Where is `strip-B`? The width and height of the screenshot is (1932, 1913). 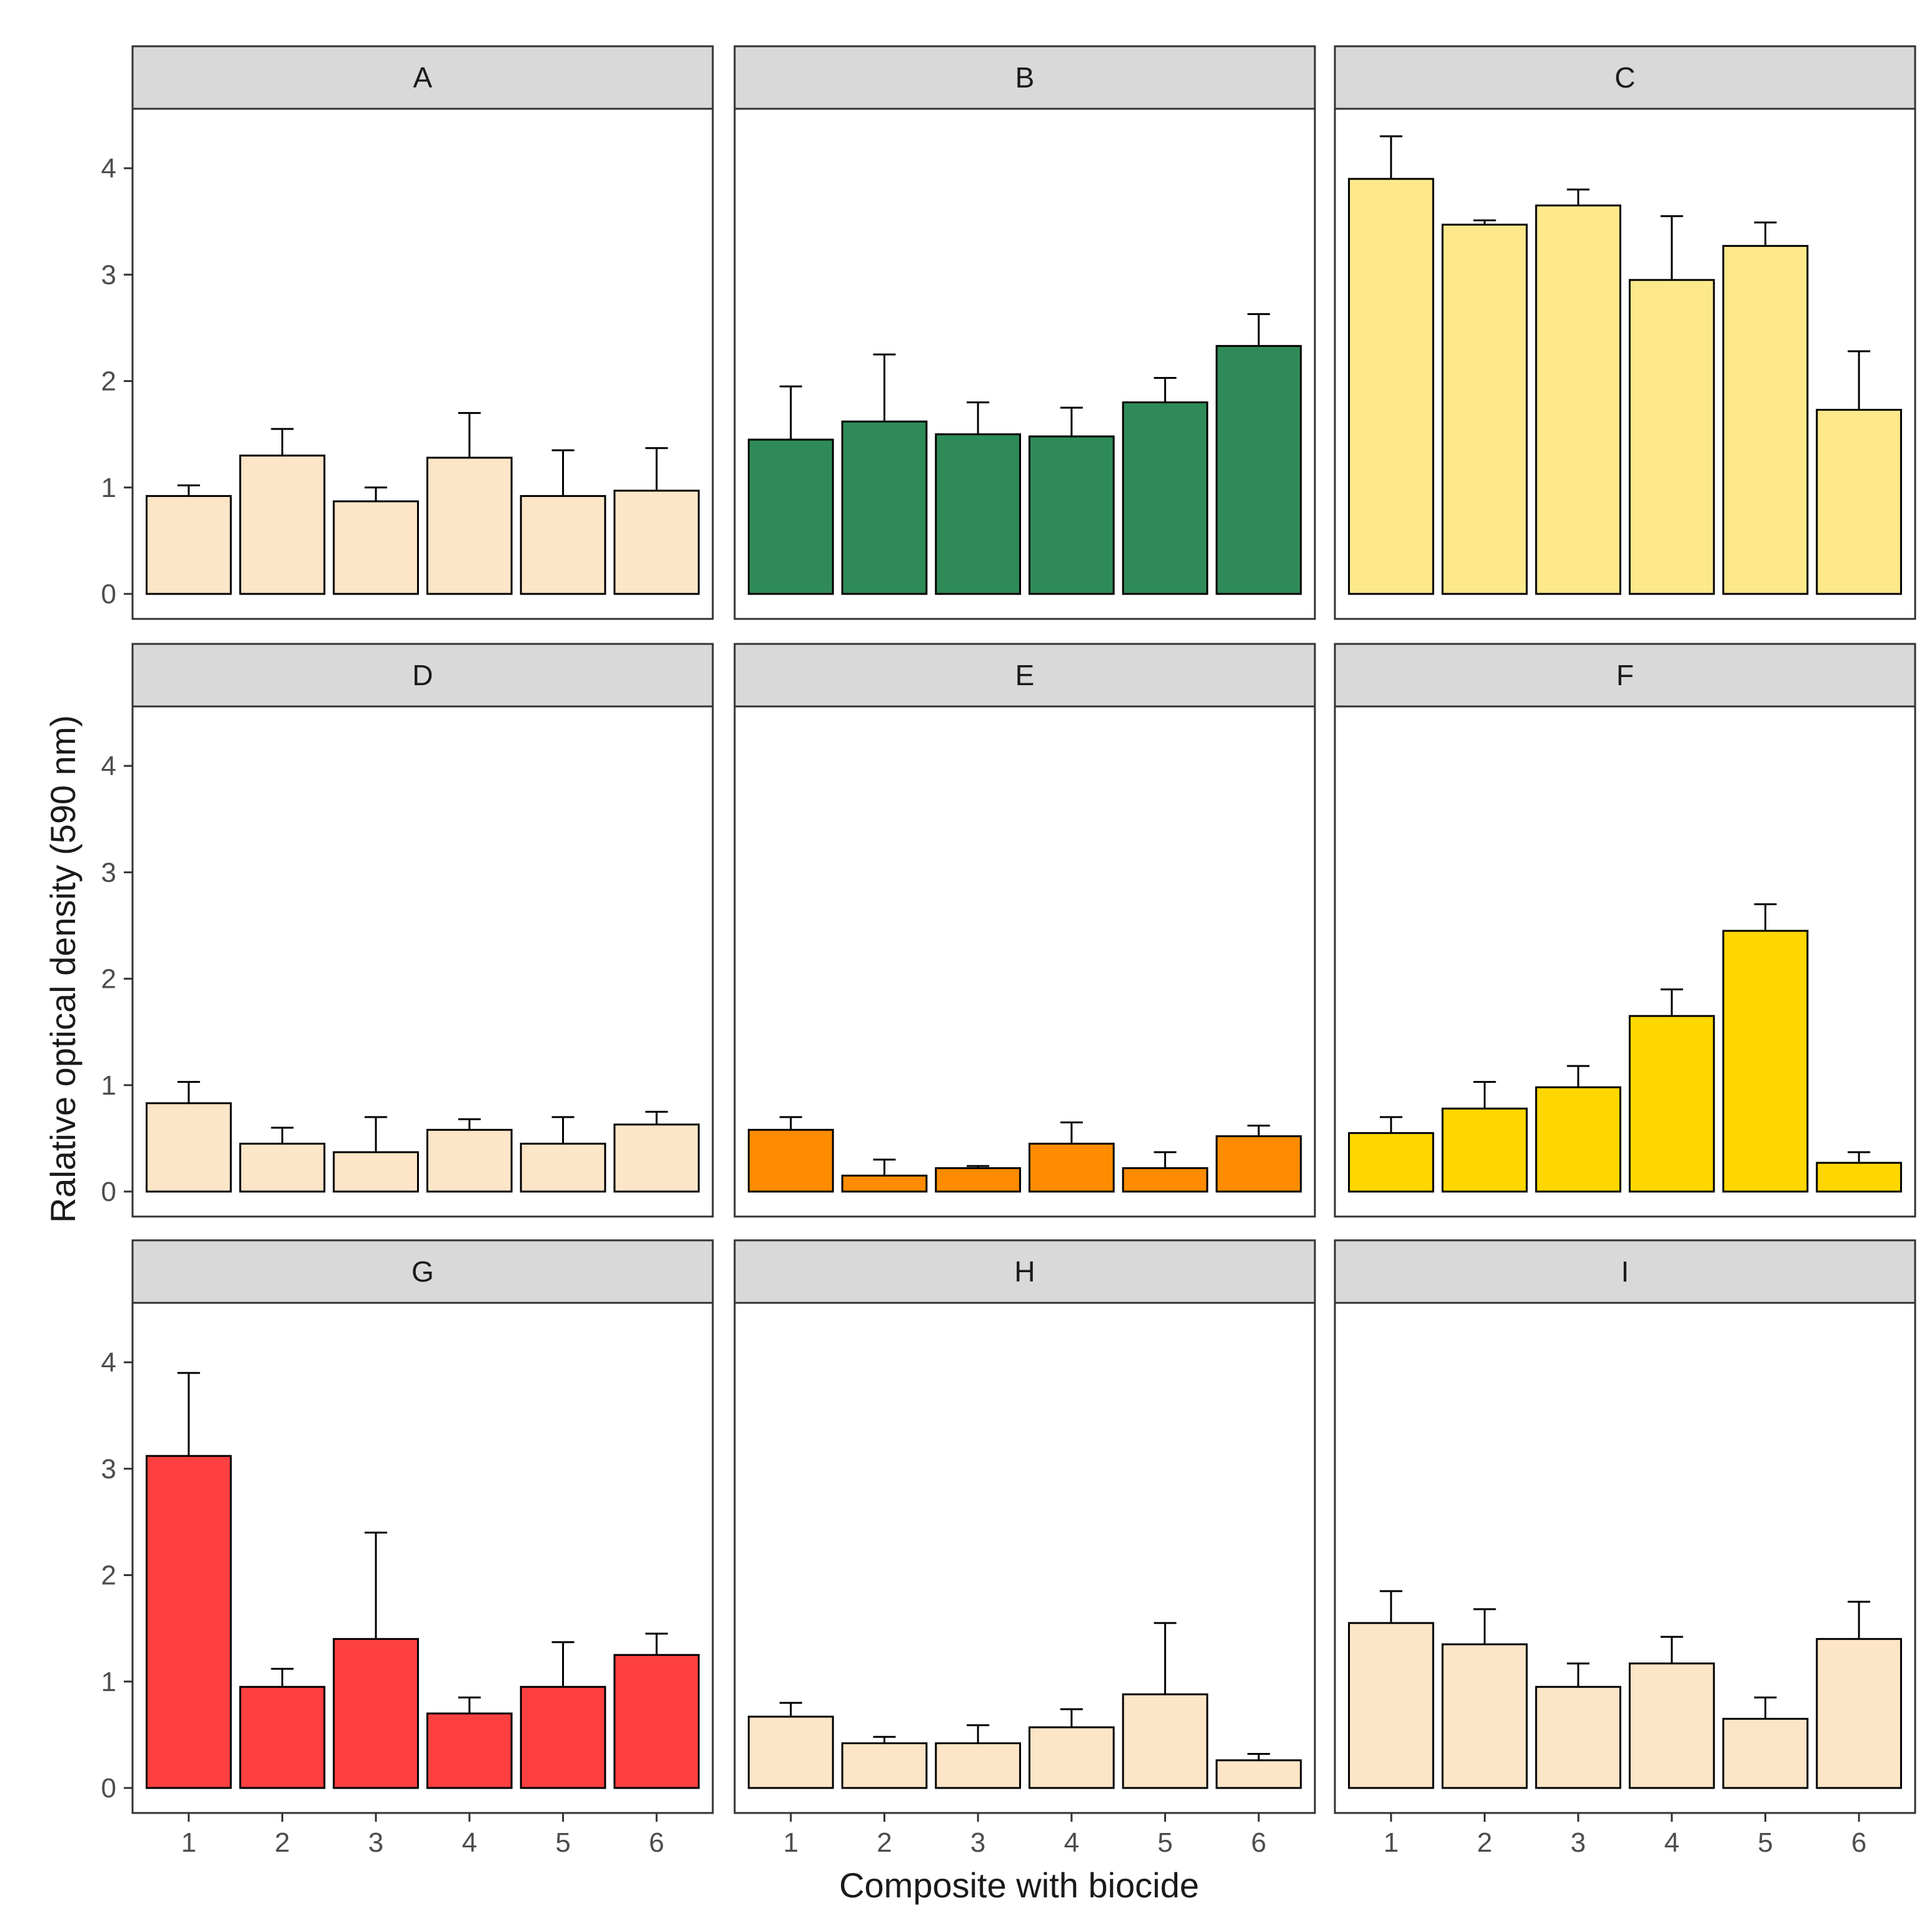 strip-B is located at coordinates (1024, 78).